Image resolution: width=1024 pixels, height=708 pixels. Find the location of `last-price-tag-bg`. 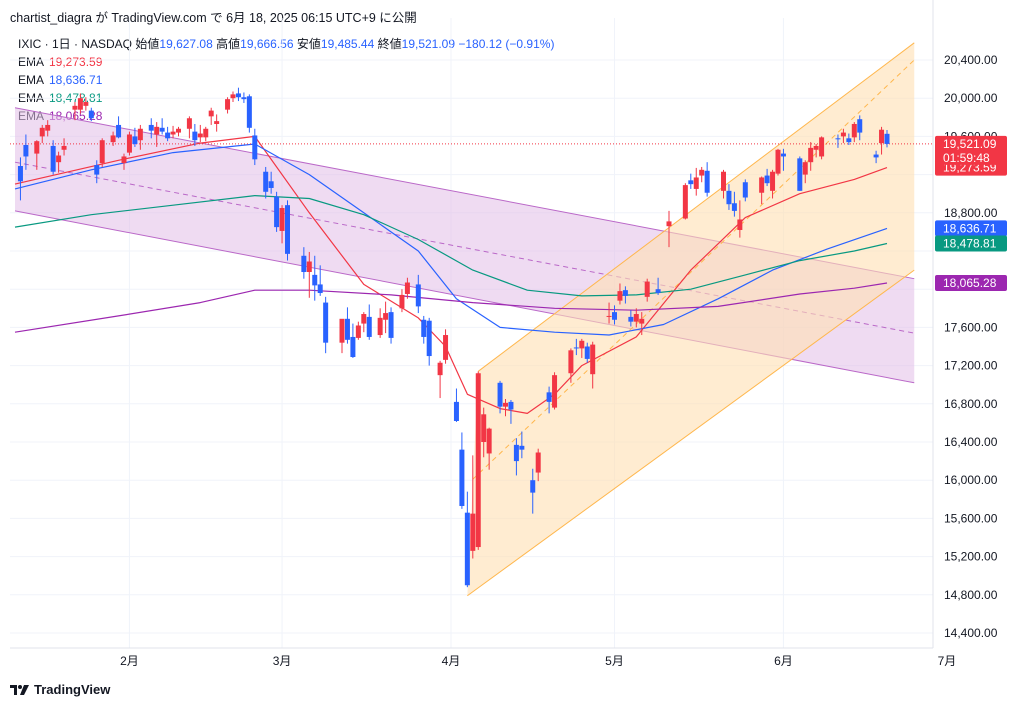

last-price-tag-bg is located at coordinates (971, 150).